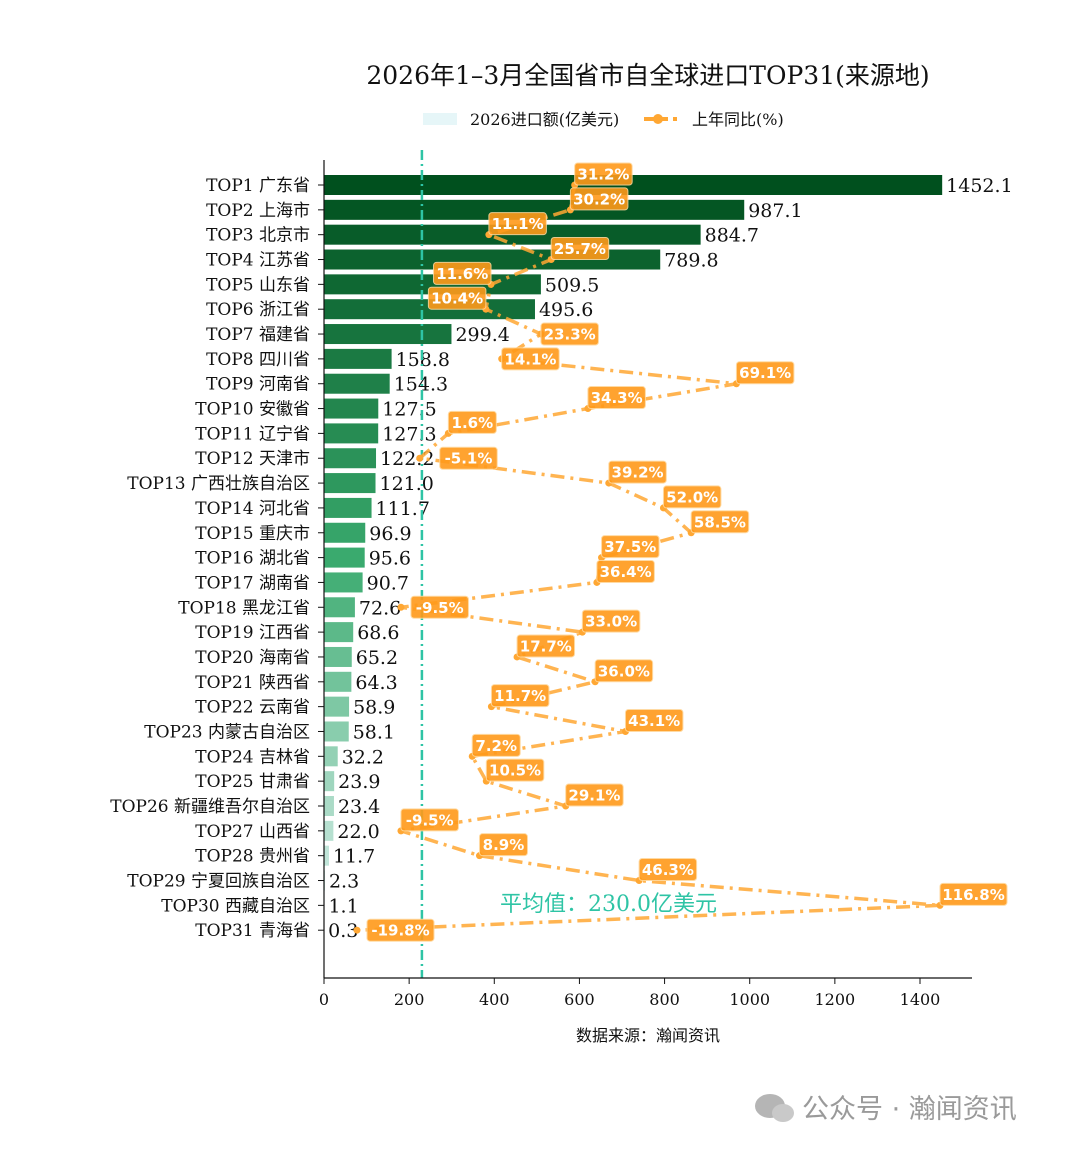 This screenshot has height=1151, width=1080. Describe the element at coordinates (658, 119) in the screenshot. I see `legend-marker-line` at that location.